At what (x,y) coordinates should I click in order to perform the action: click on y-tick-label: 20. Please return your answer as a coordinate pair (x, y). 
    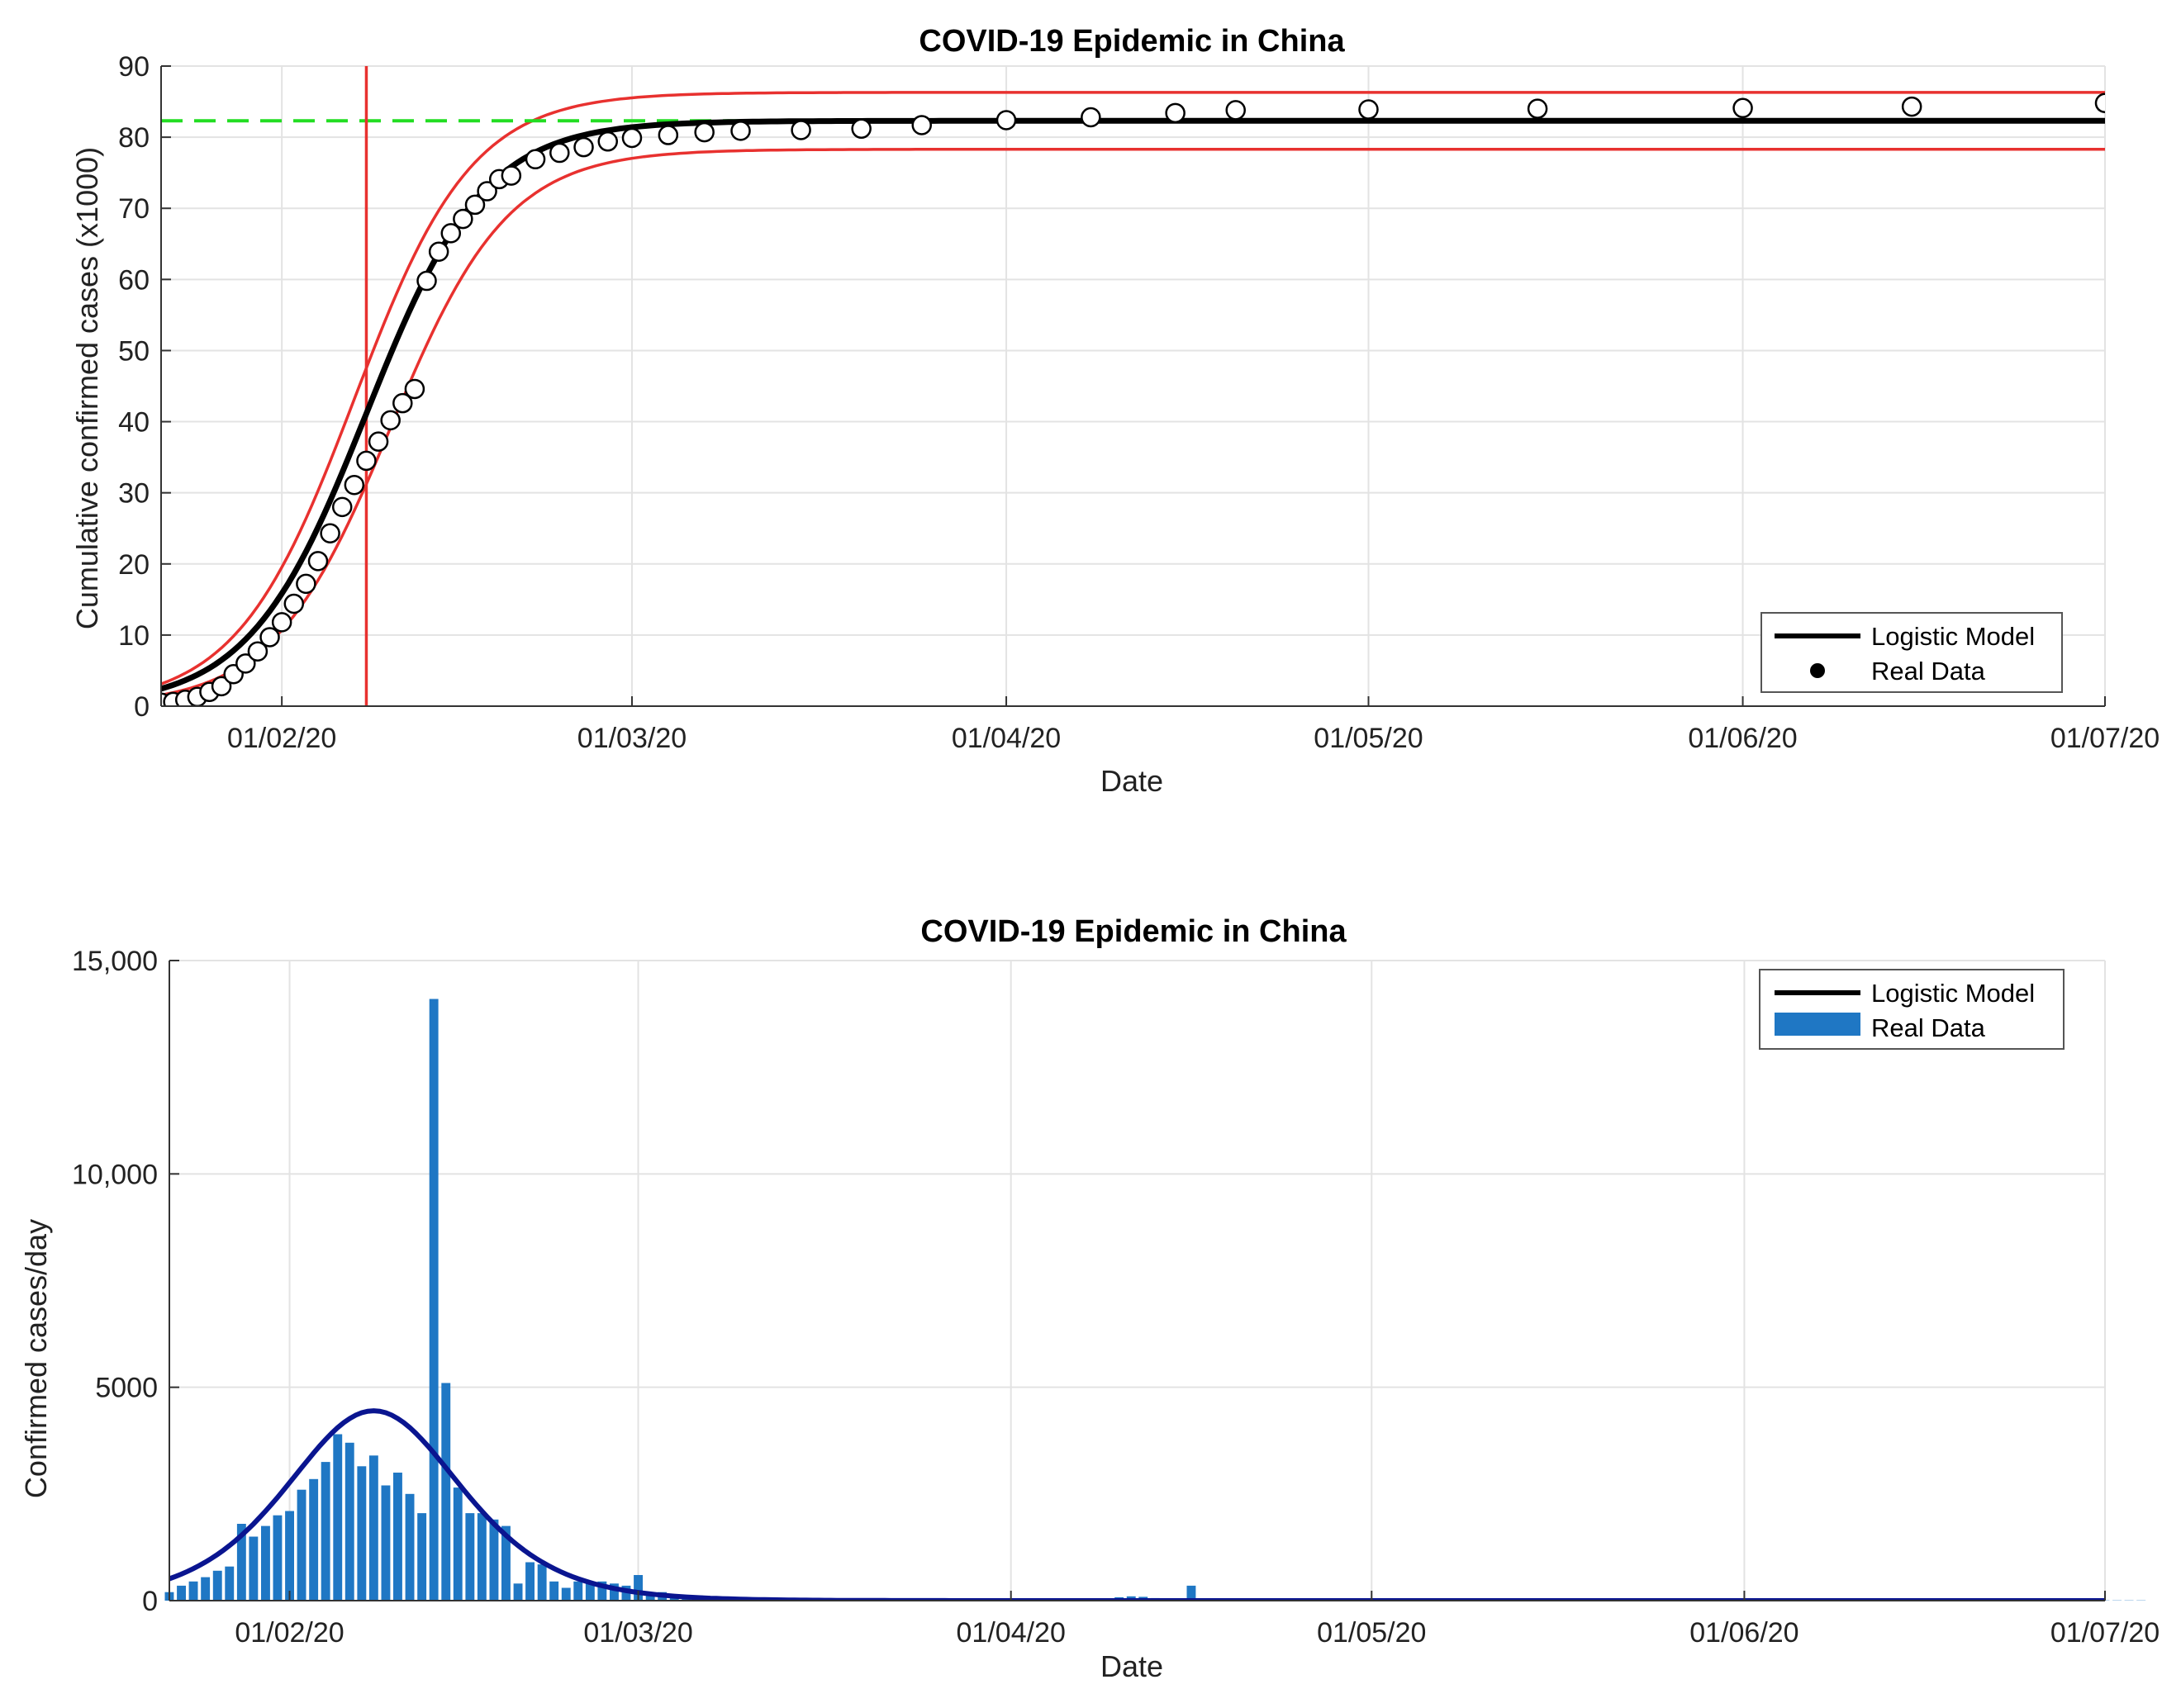
    Looking at the image, I should click on (134, 565).